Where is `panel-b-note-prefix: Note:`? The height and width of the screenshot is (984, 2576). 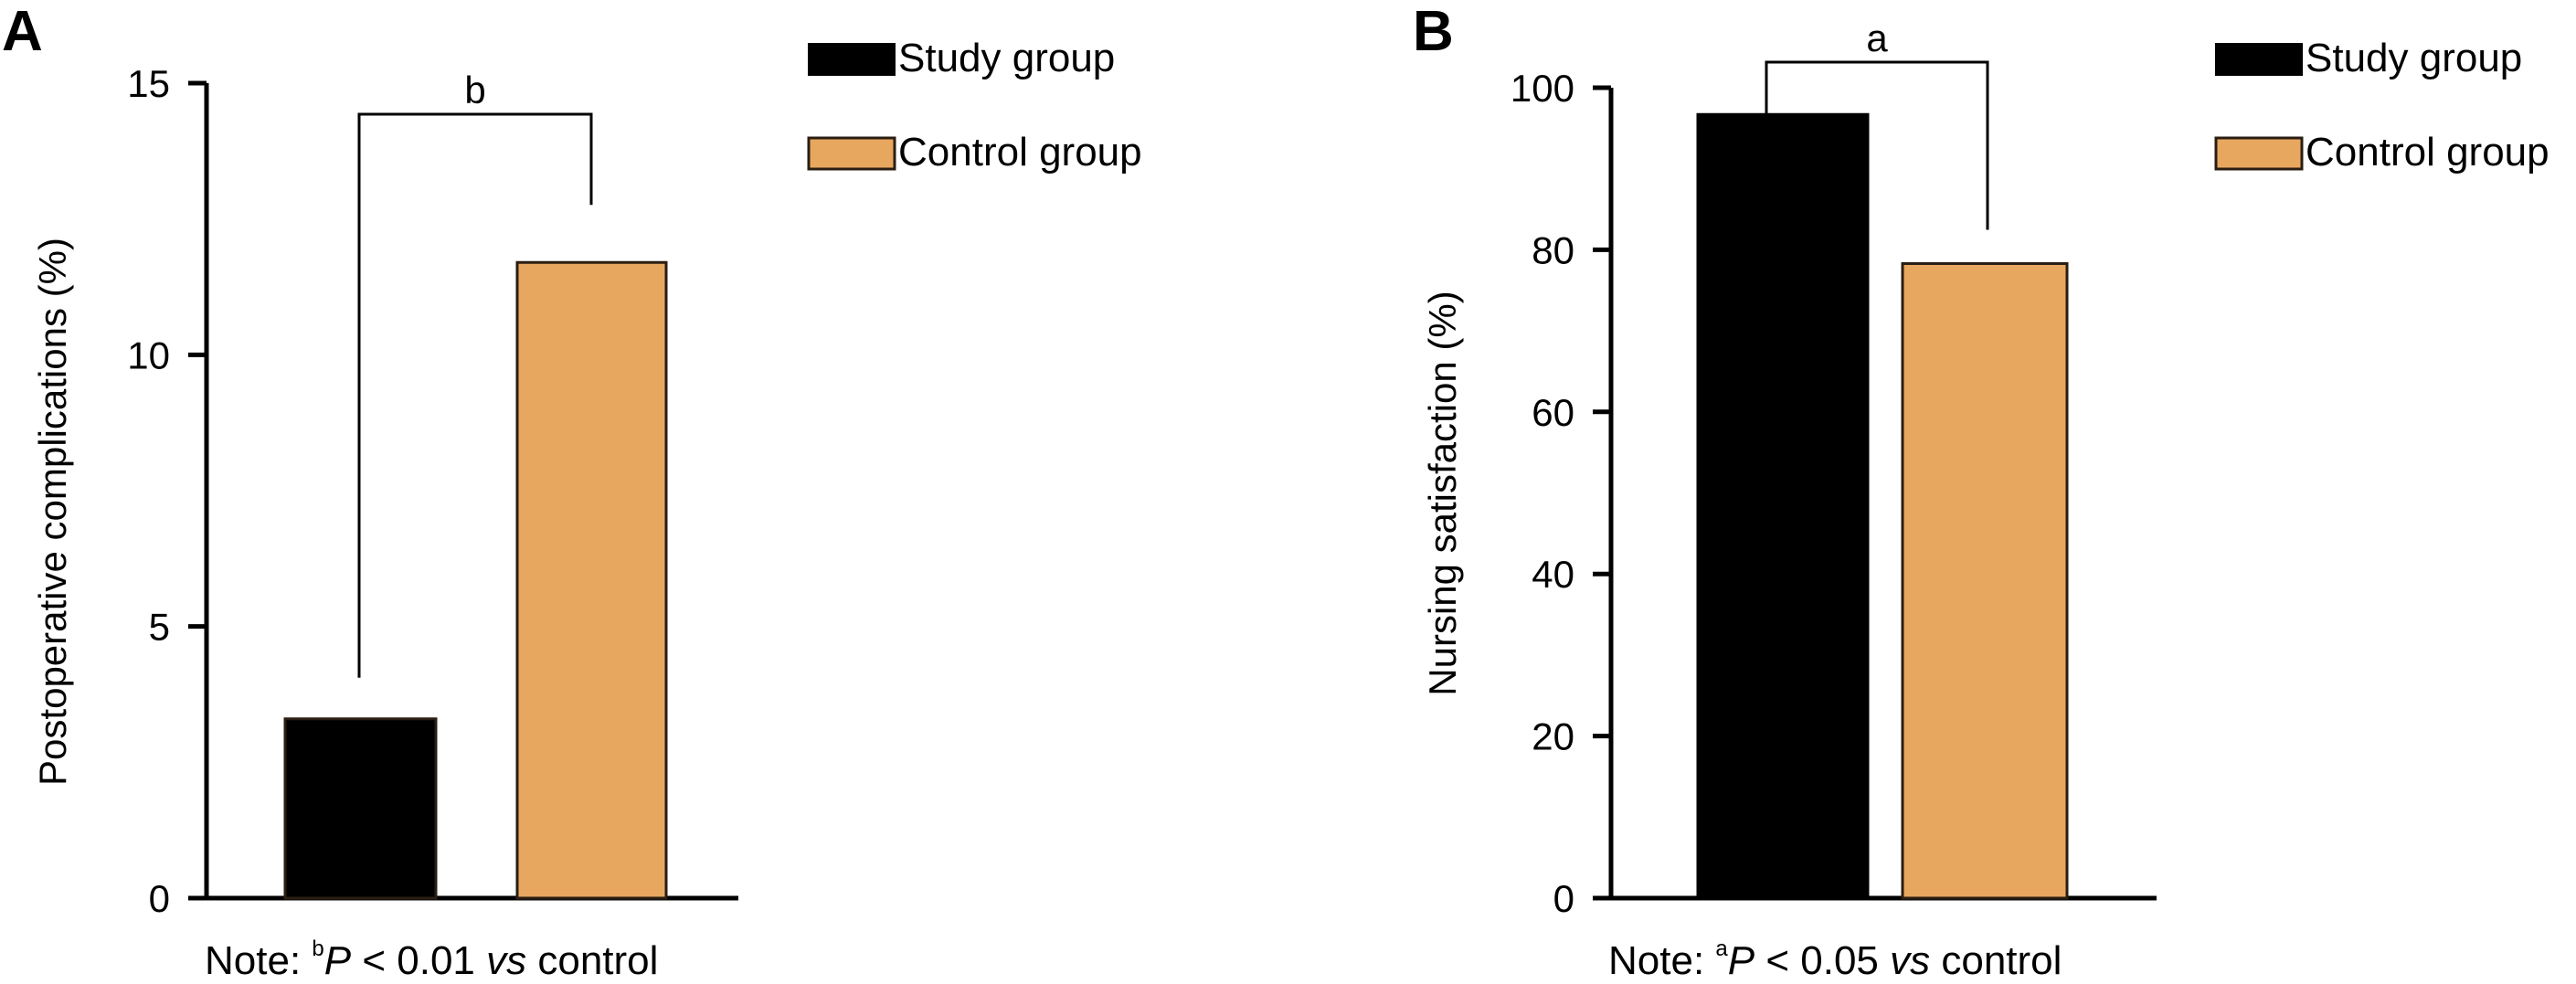 panel-b-note-prefix: Note: is located at coordinates (1661, 960).